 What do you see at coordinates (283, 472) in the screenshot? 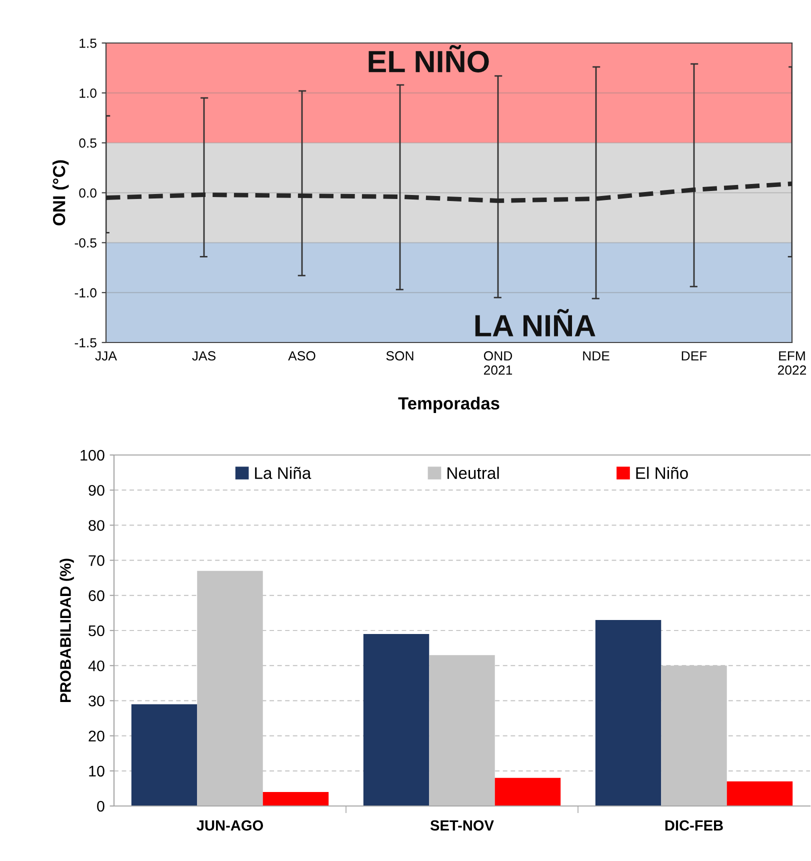
I see `legend-label: La Niña` at bounding box center [283, 472].